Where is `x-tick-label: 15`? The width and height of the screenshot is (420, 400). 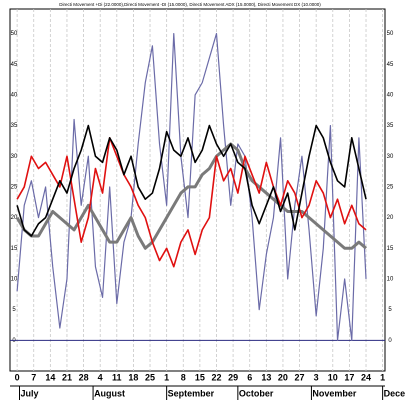
x-tick-label: 15 is located at coordinates (200, 377).